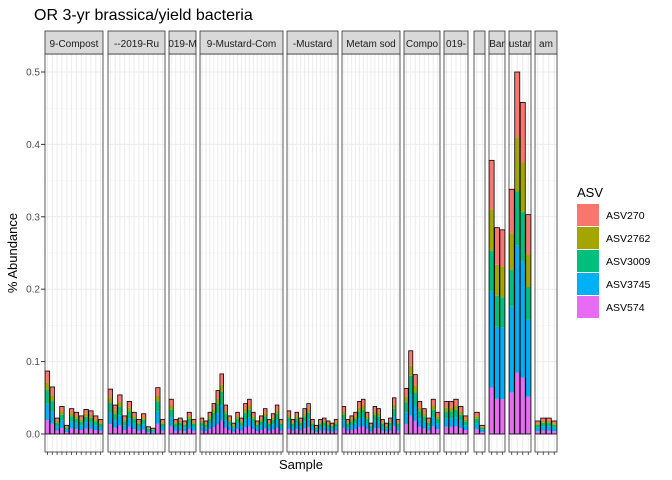  What do you see at coordinates (422, 242) in the screenshot?
I see `facet-panel: Compo` at bounding box center [422, 242].